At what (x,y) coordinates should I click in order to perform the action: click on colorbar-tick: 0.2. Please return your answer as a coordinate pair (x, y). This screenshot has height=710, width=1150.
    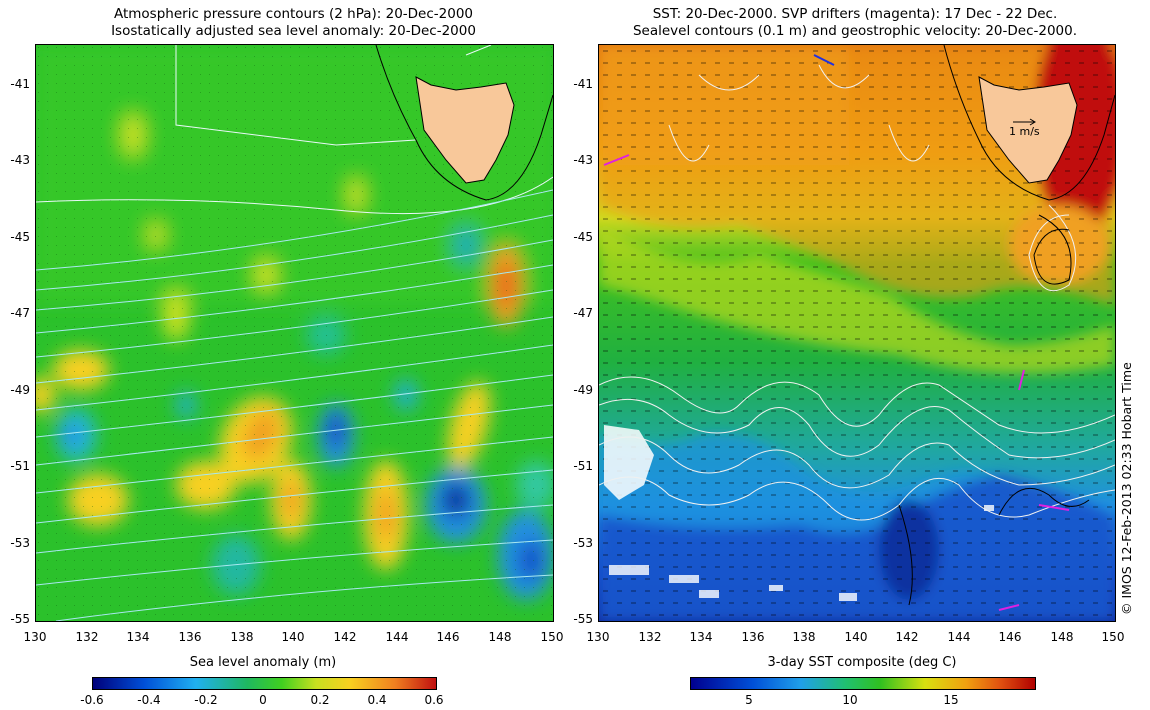
    Looking at the image, I should click on (320, 700).